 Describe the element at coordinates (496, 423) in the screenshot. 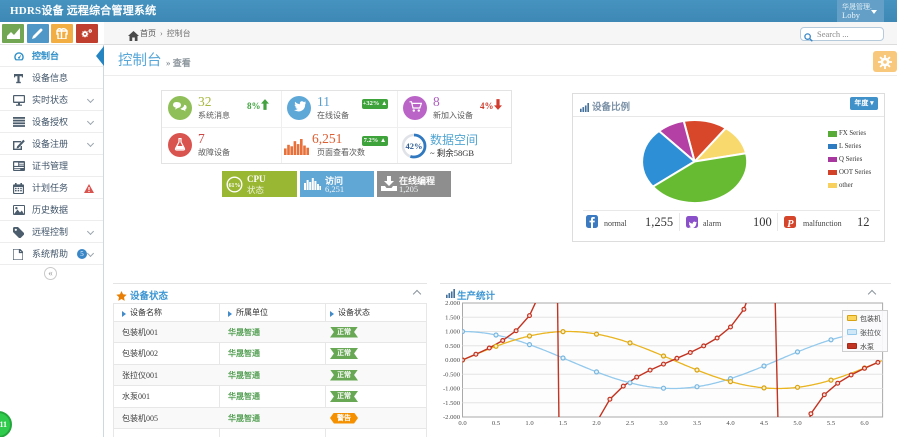

I see `svg-text: 0.5` at that location.